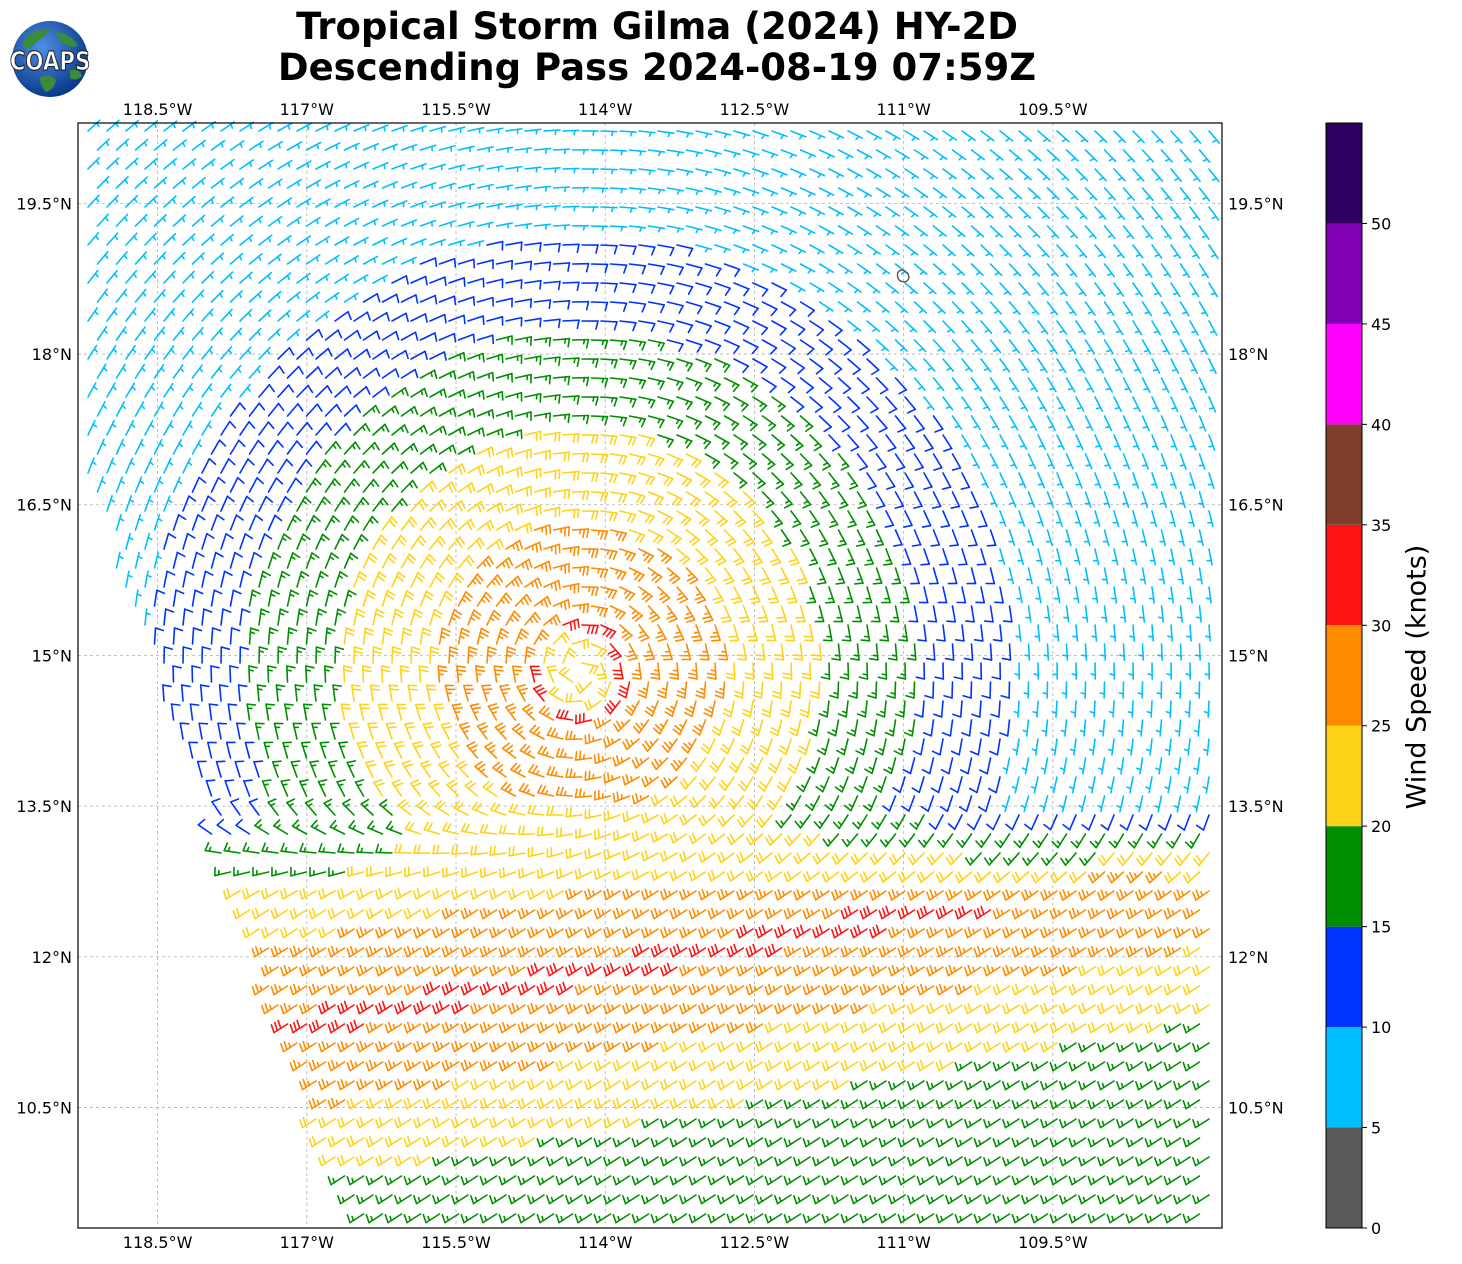  Describe the element at coordinates (1256, 1107) in the screenshot. I see `lat-label-right: 10.5°N` at that location.